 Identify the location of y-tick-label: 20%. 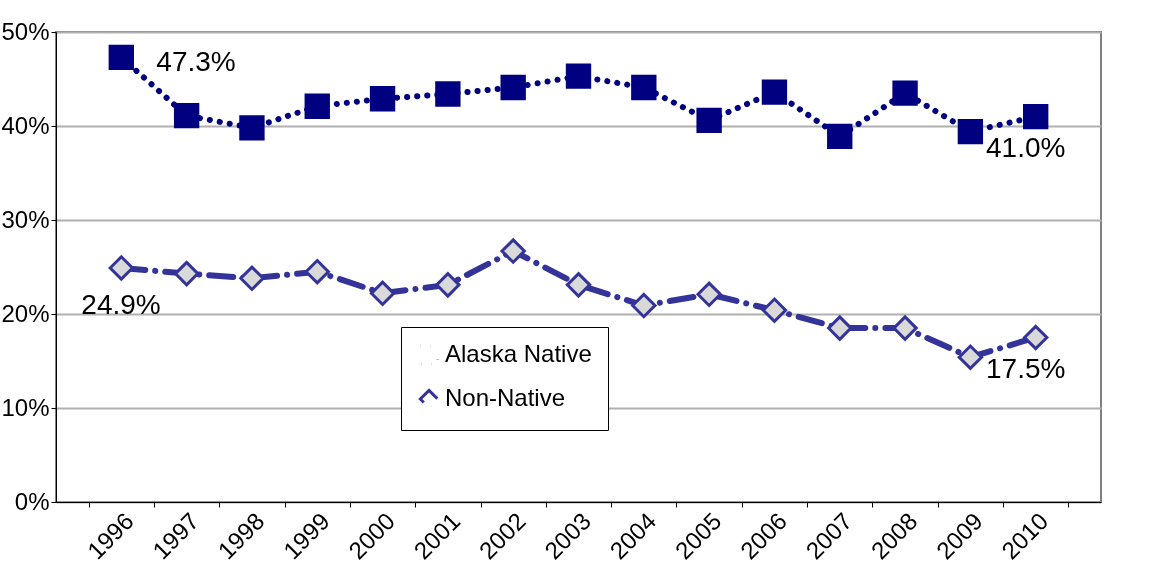
(25, 313).